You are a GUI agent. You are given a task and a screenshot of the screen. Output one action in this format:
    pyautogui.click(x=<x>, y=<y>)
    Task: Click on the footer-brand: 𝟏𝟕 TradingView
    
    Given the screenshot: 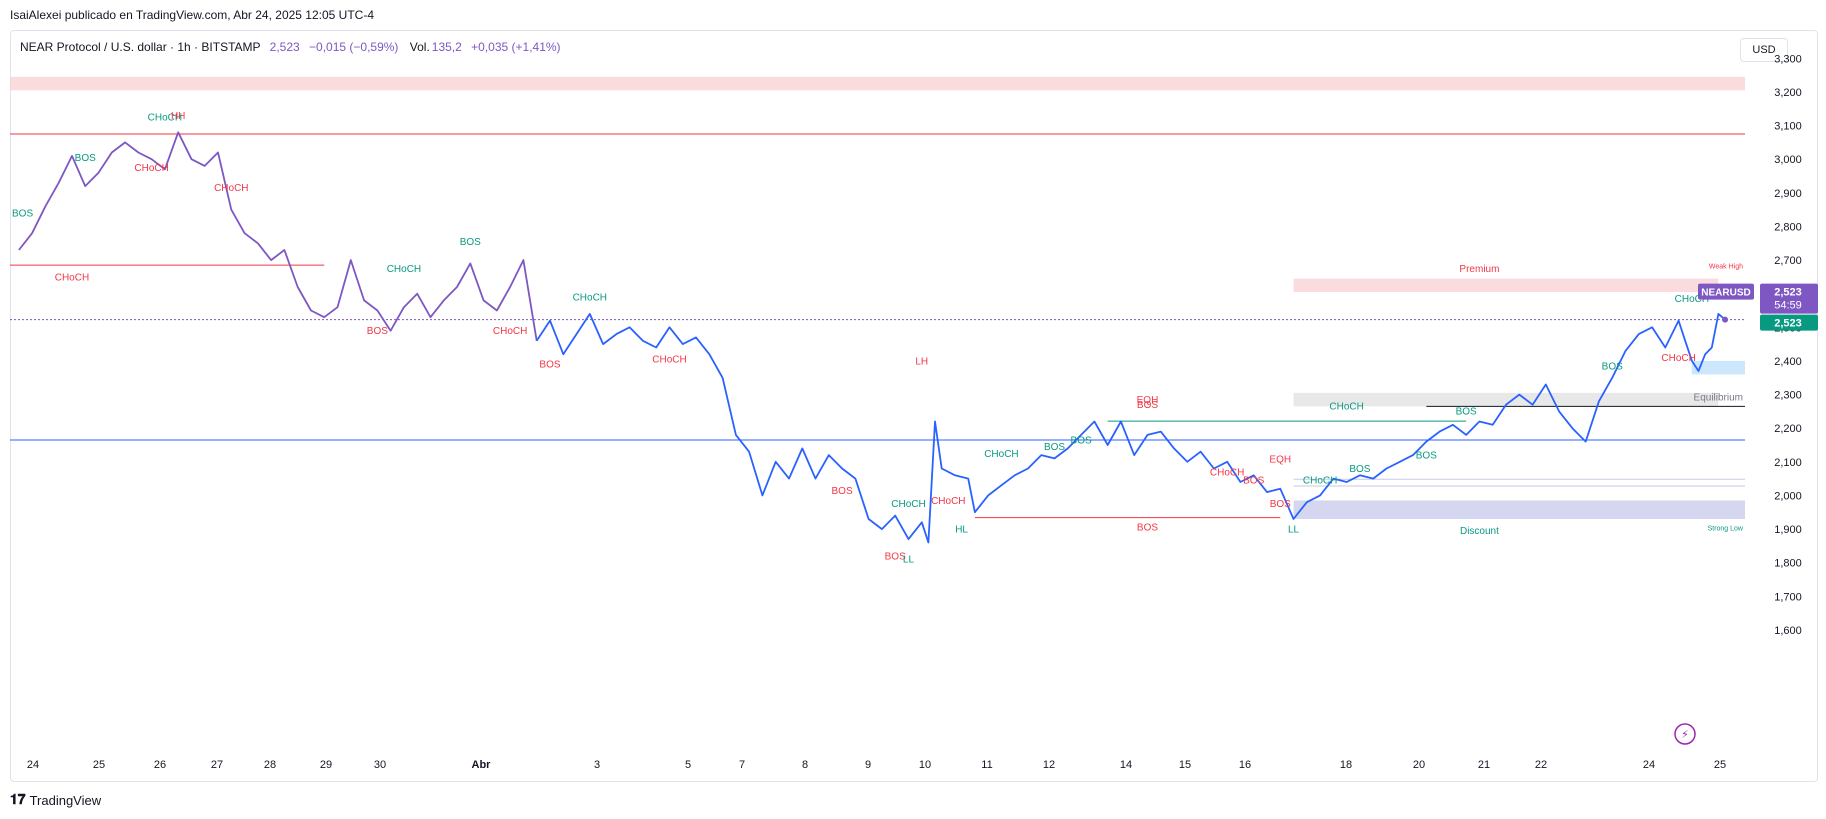 What is the action you would take?
    pyautogui.click(x=55, y=800)
    